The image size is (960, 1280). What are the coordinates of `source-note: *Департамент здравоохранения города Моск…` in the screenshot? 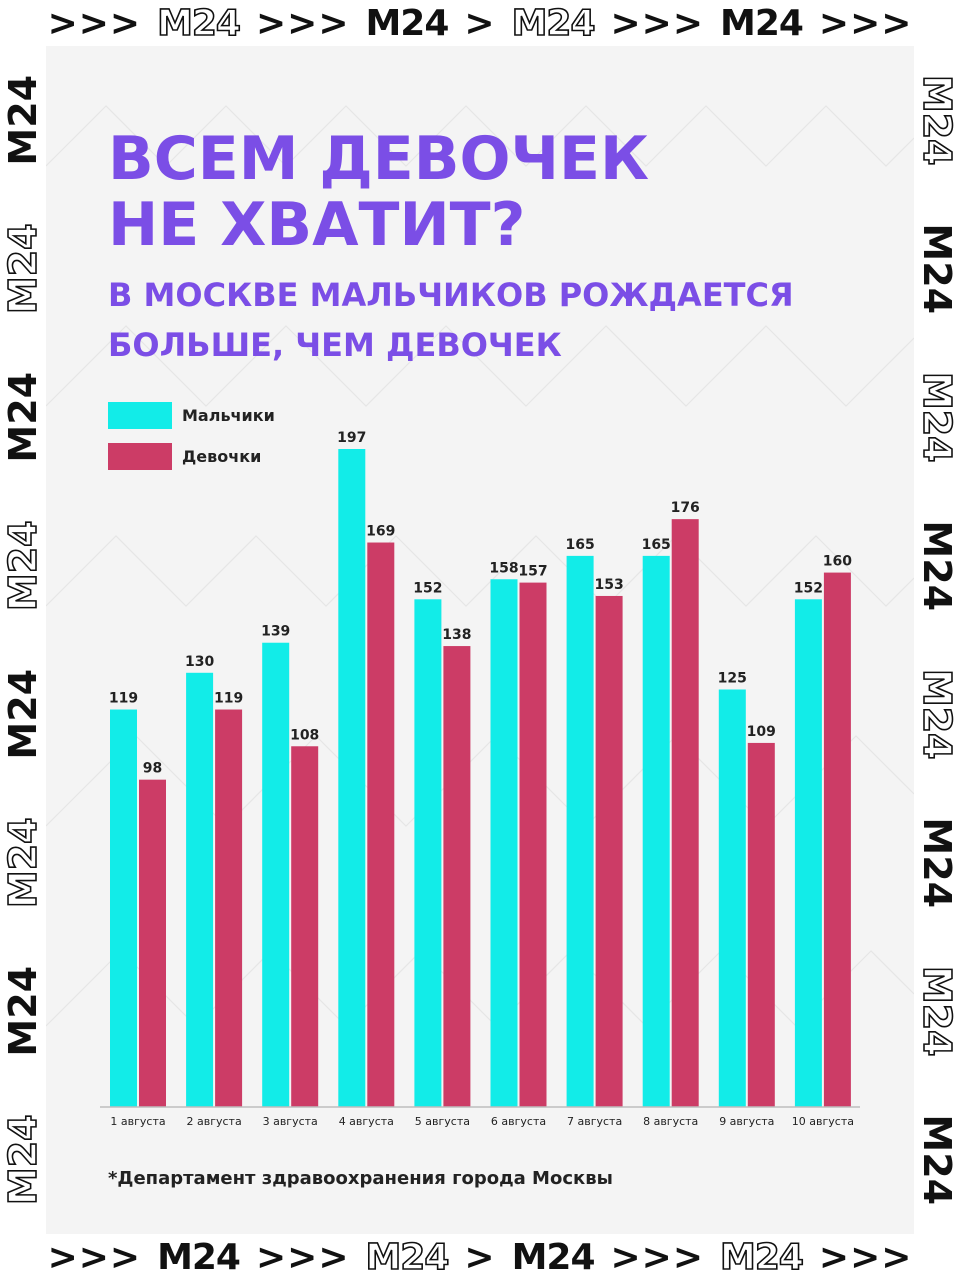 It's located at (360, 1178).